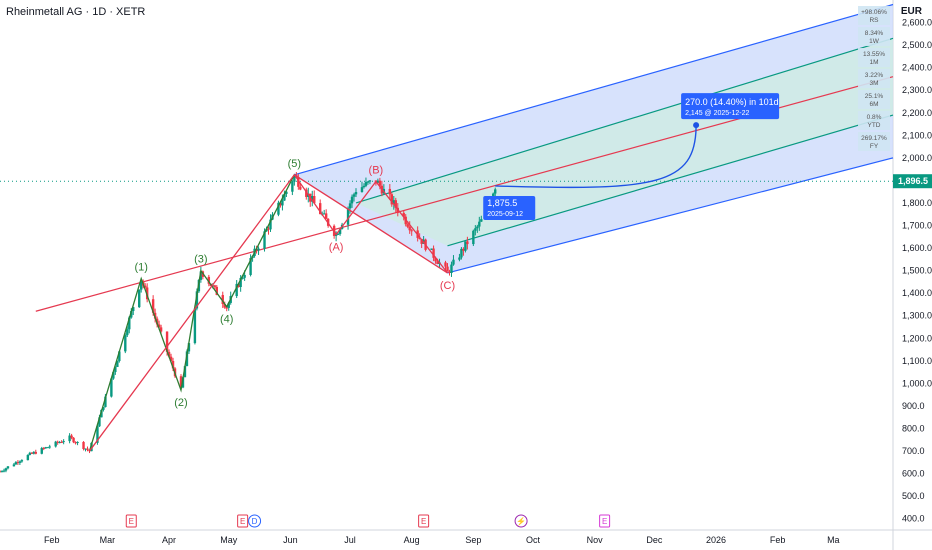 The width and height of the screenshot is (932, 550). I want to click on event-marker-label: ⚡, so click(521, 521).